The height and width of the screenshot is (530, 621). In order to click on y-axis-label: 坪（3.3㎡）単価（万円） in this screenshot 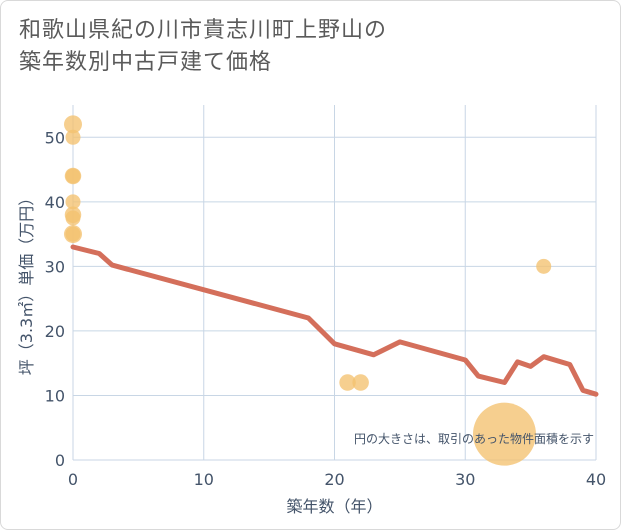, I will do `click(26, 282)`.